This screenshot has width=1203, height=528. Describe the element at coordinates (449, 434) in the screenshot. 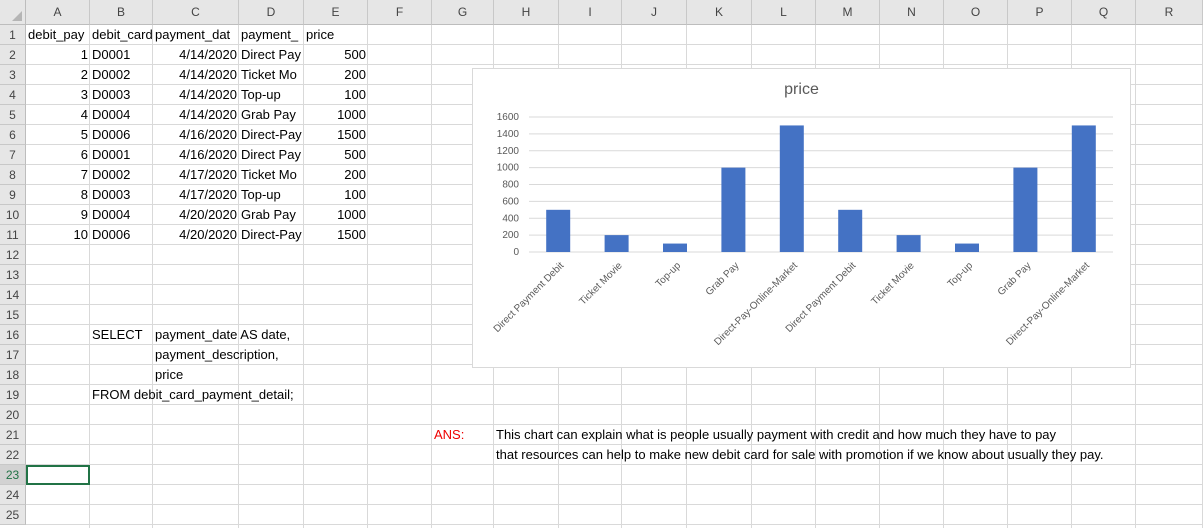

I see `answer-label: ANS:` at that location.